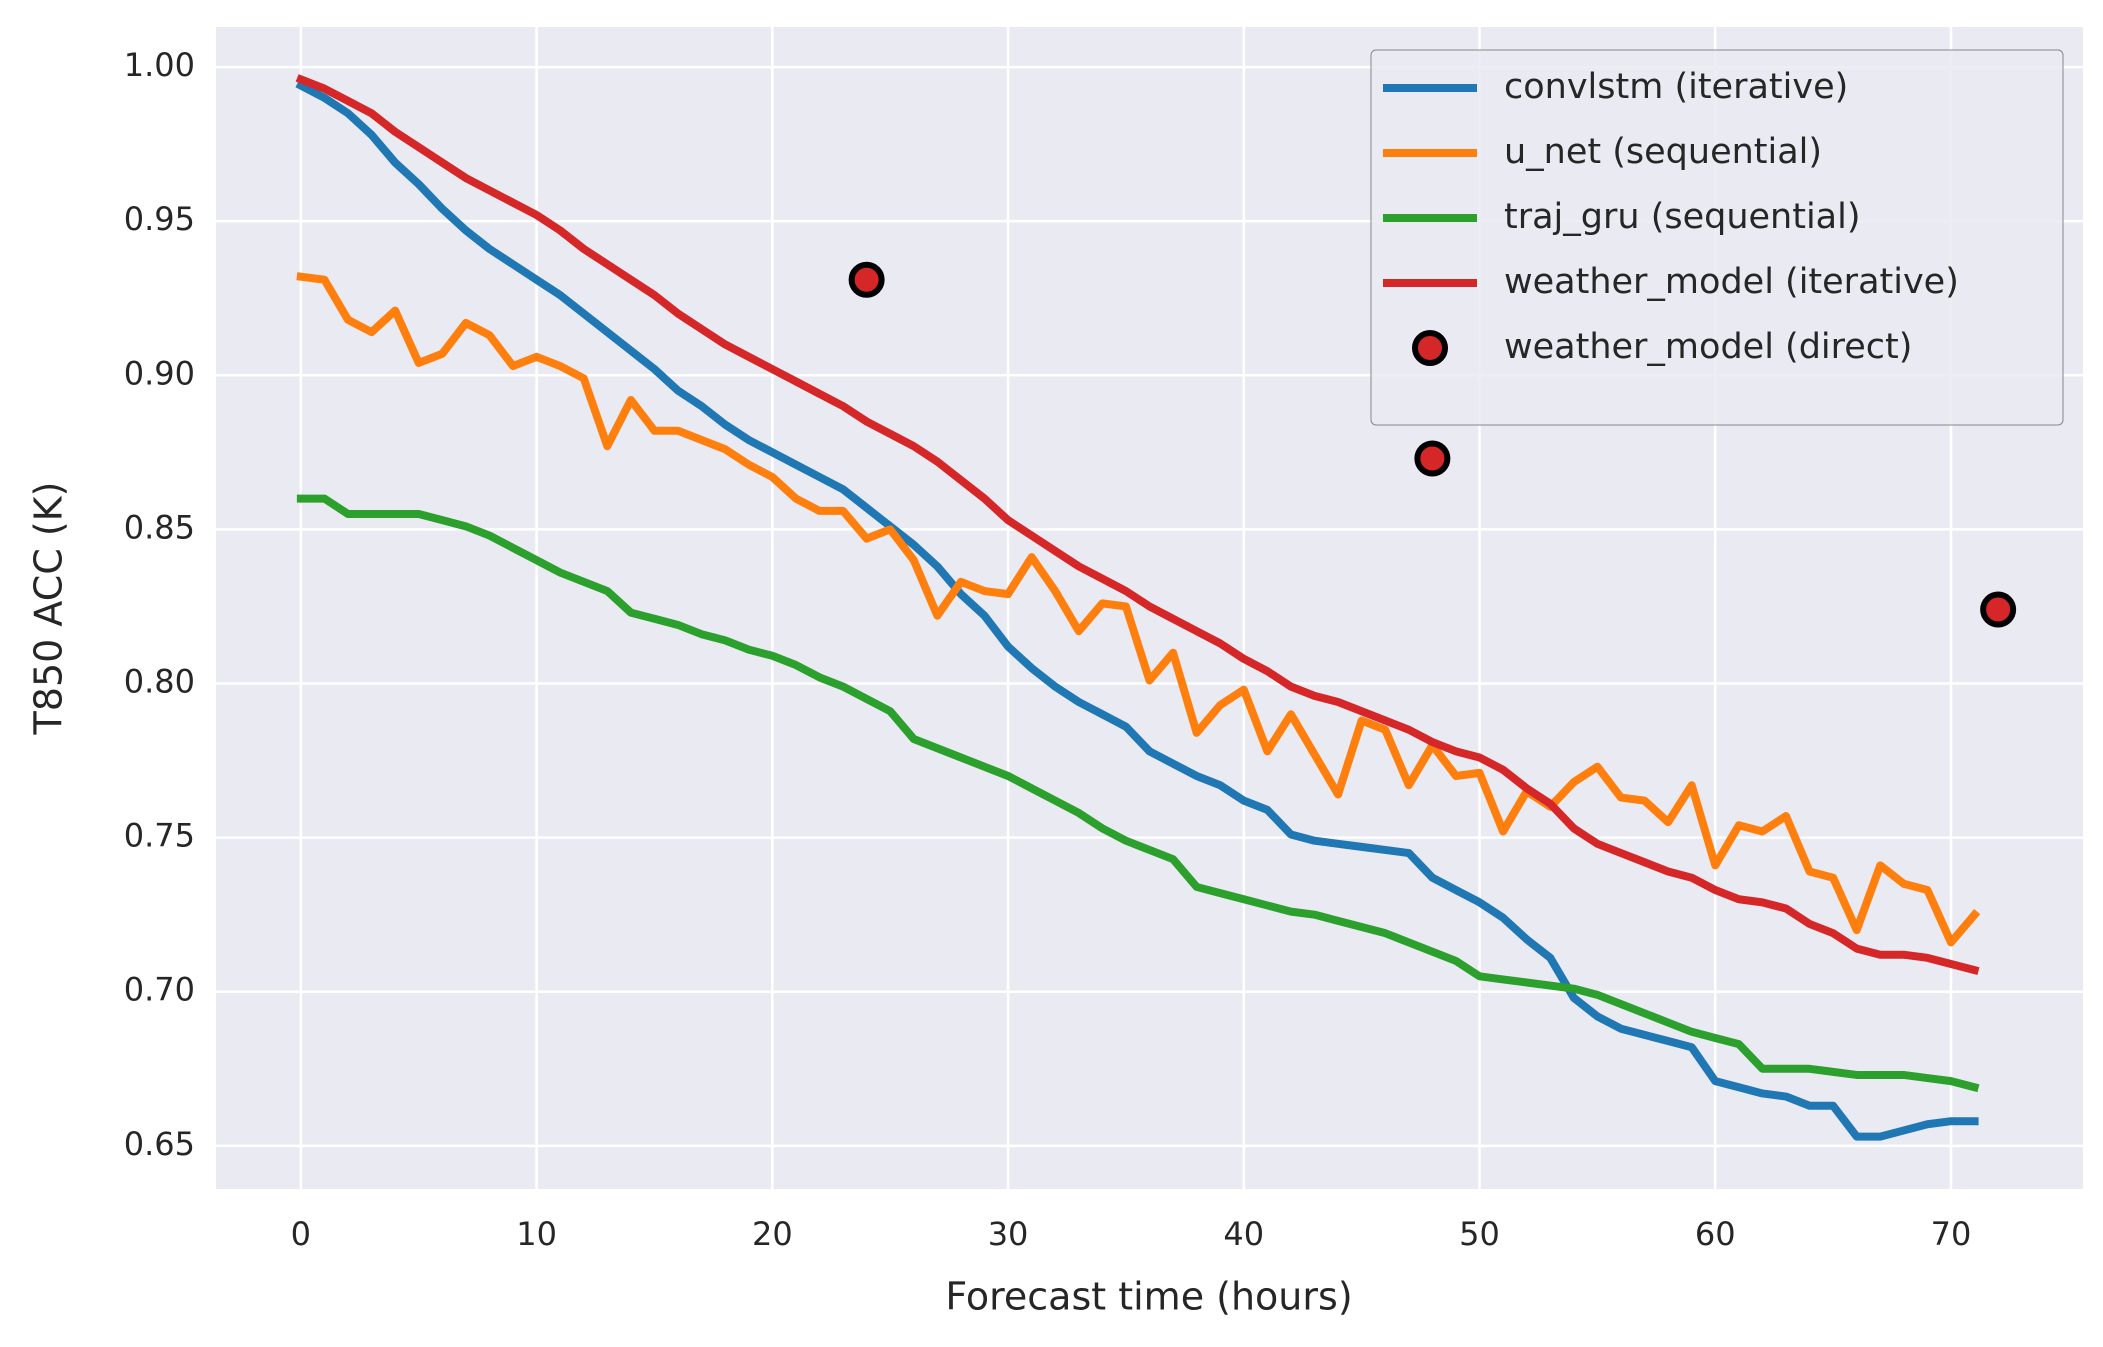  Describe the element at coordinates (1148, 1297) in the screenshot. I see `x-axis-label: Forecast time (hours)` at that location.